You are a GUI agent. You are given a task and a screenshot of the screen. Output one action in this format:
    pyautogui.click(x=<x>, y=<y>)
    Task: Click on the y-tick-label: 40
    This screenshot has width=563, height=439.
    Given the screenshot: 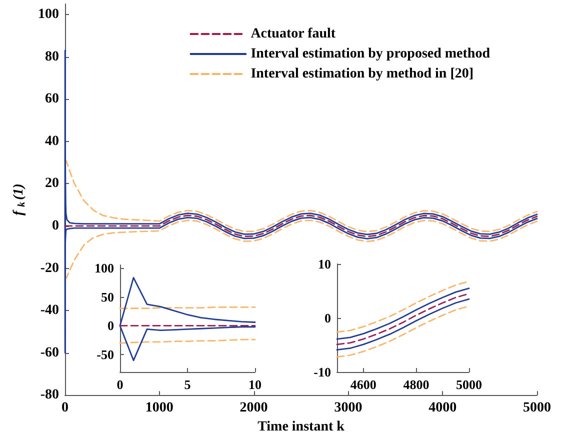 What is the action you would take?
    pyautogui.click(x=52, y=141)
    